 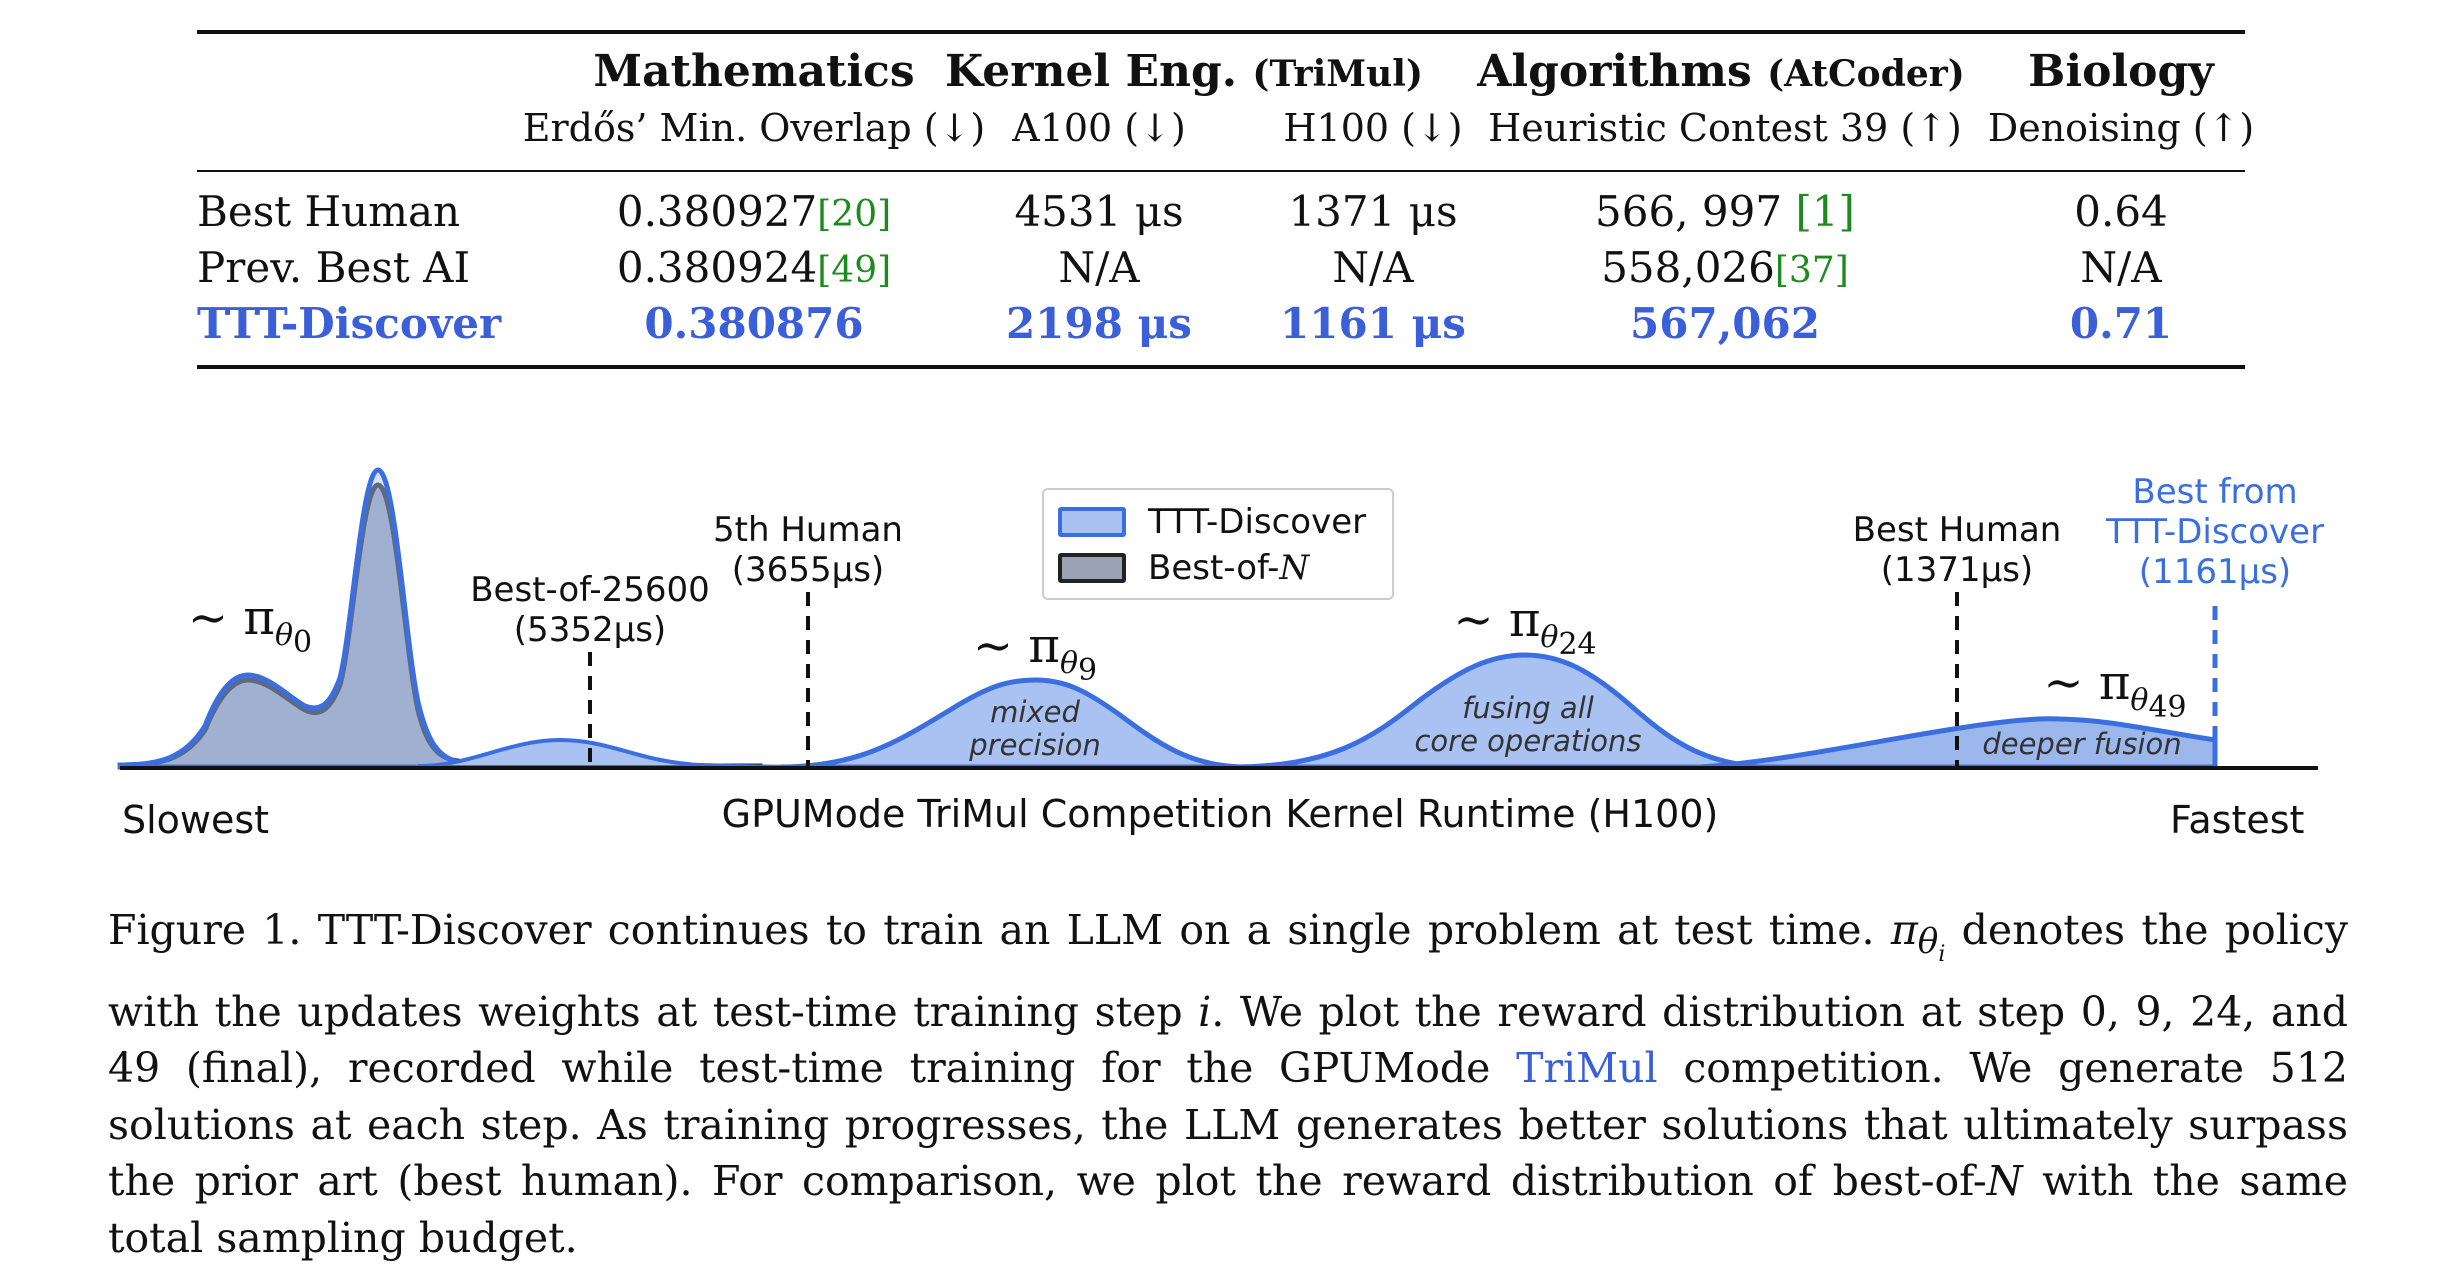 What do you see at coordinates (1035, 653) in the screenshot?
I see `policy-label-step9: ∼ πθ9` at bounding box center [1035, 653].